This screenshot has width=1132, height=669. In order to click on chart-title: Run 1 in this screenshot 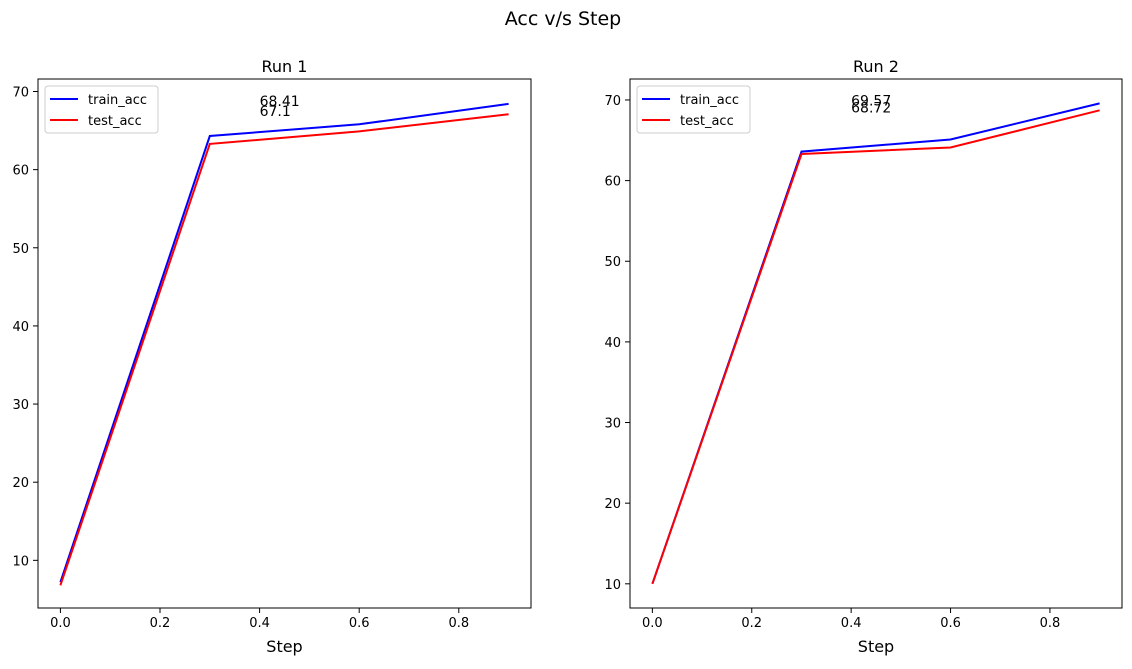, I will do `click(285, 66)`.